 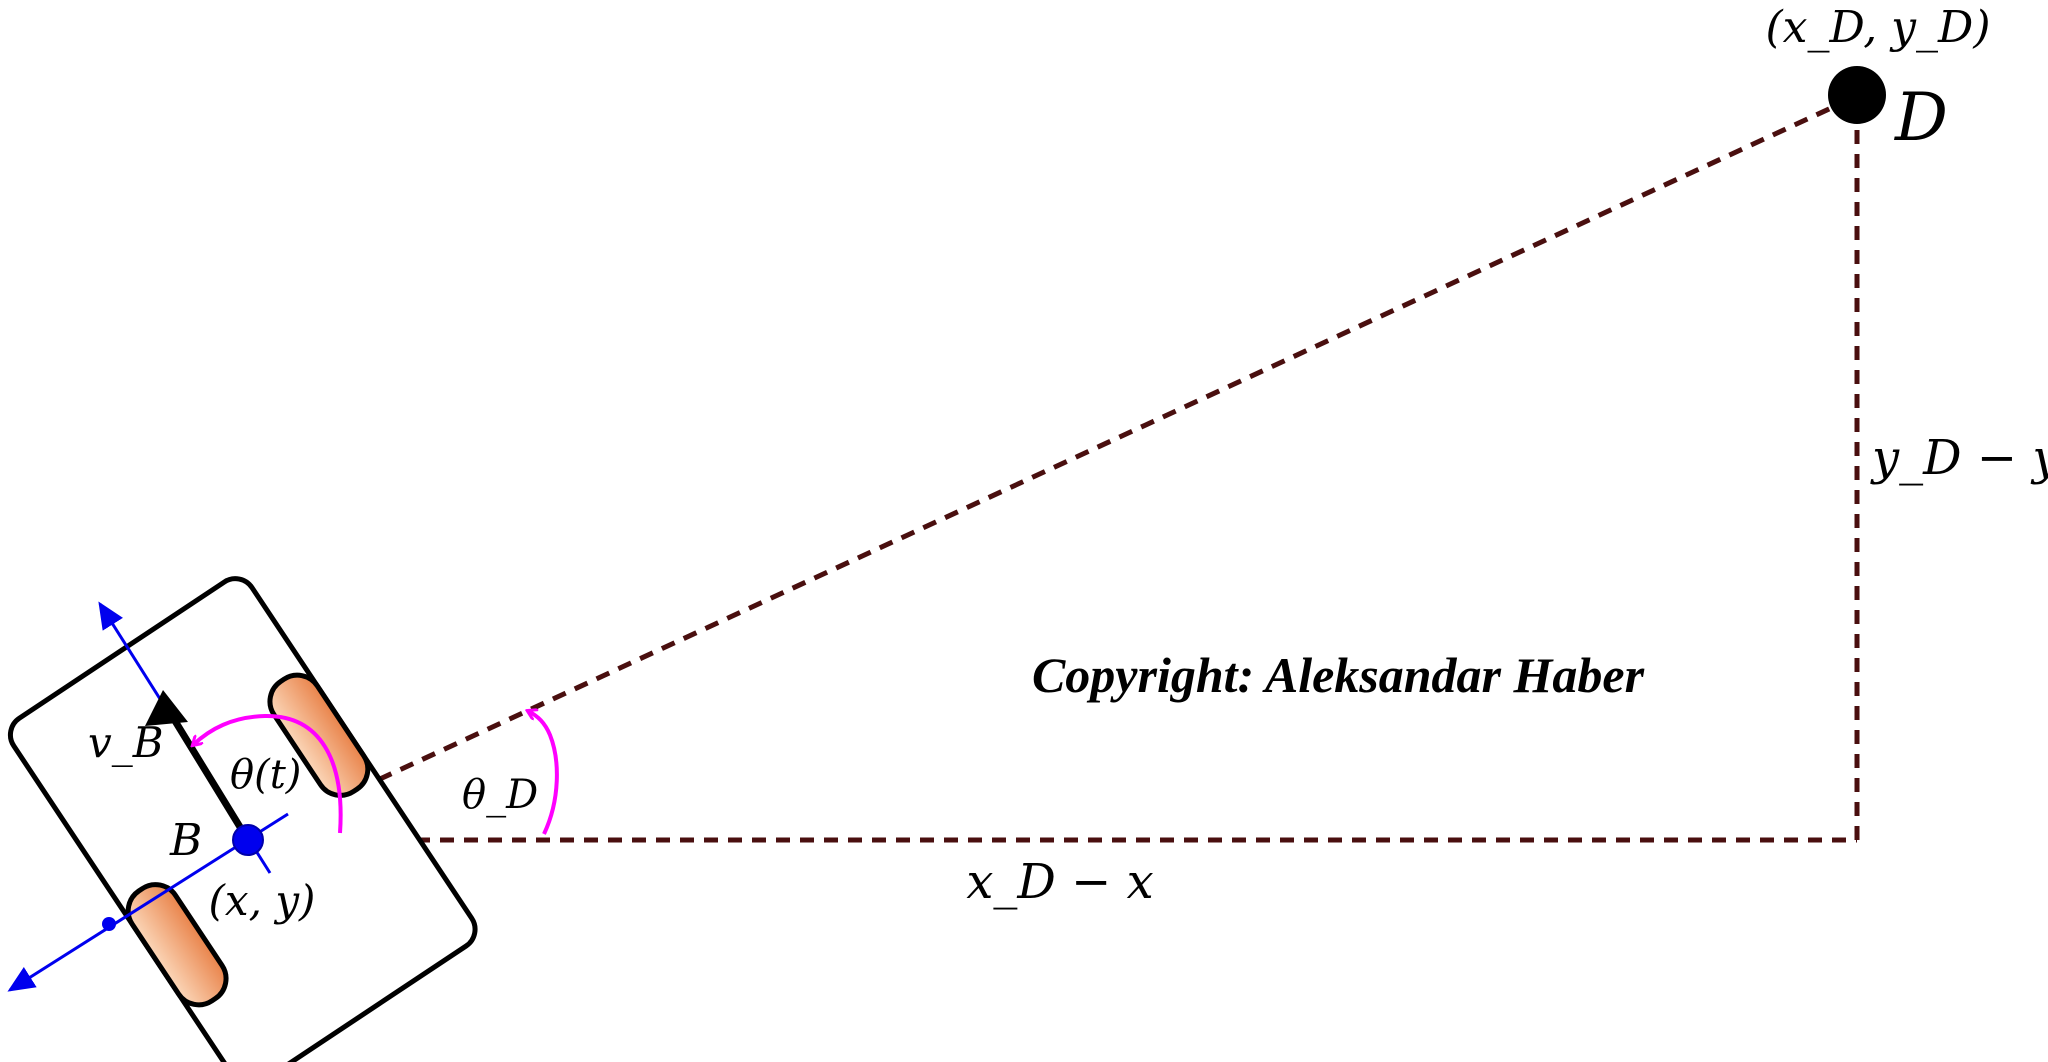 I want to click on target-angle-arc, so click(x=543, y=773).